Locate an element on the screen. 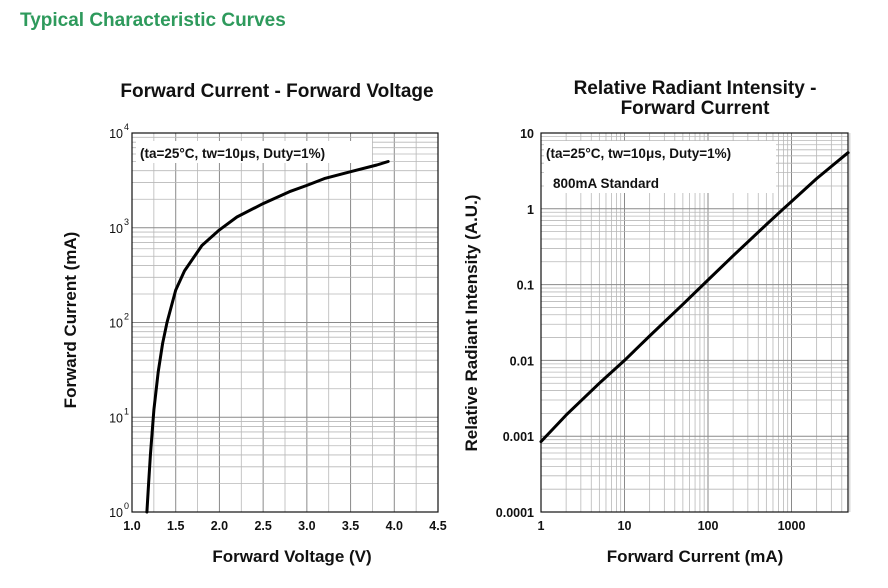 The width and height of the screenshot is (888, 588). chart2-x-tick-label: 10 is located at coordinates (625, 526).